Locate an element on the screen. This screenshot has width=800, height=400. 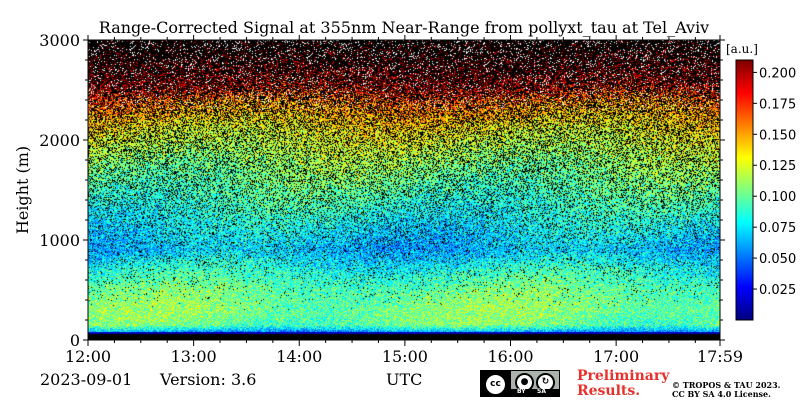
colorbar-tick-label: 0.125 is located at coordinates (777, 166).